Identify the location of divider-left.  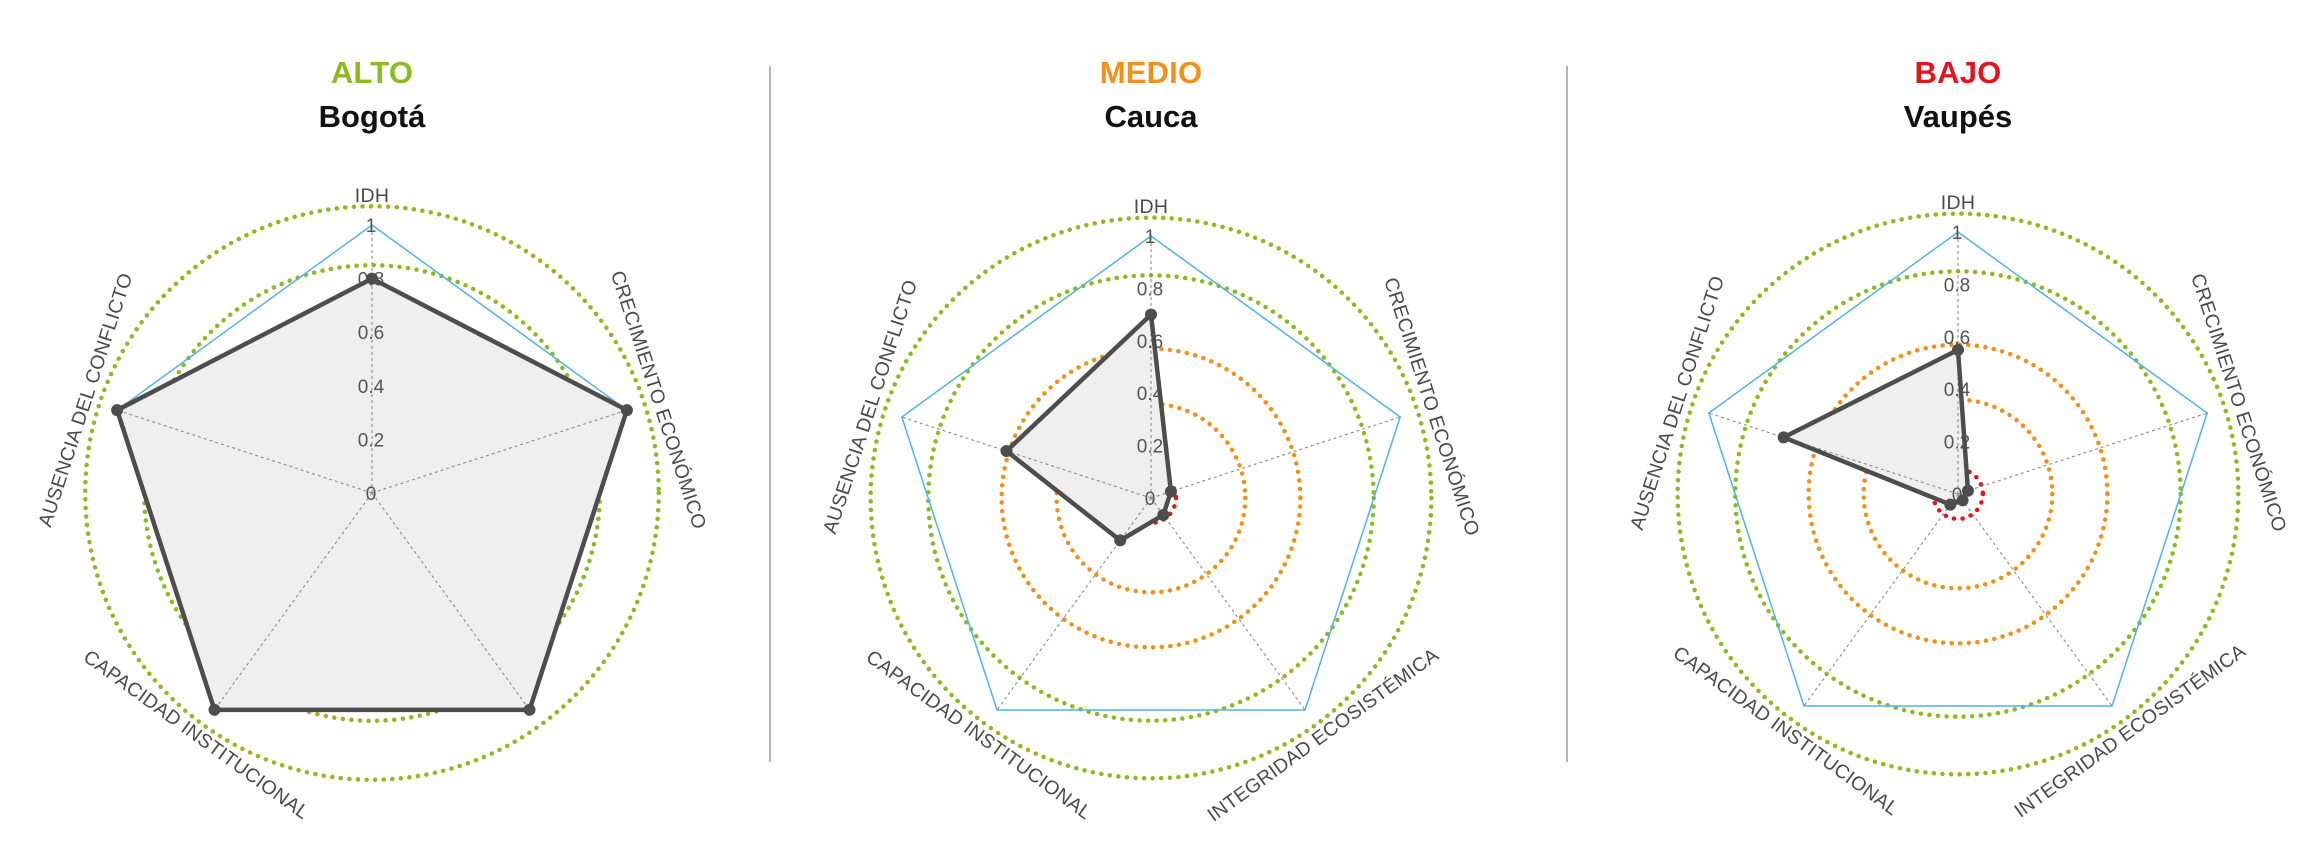
(770, 414).